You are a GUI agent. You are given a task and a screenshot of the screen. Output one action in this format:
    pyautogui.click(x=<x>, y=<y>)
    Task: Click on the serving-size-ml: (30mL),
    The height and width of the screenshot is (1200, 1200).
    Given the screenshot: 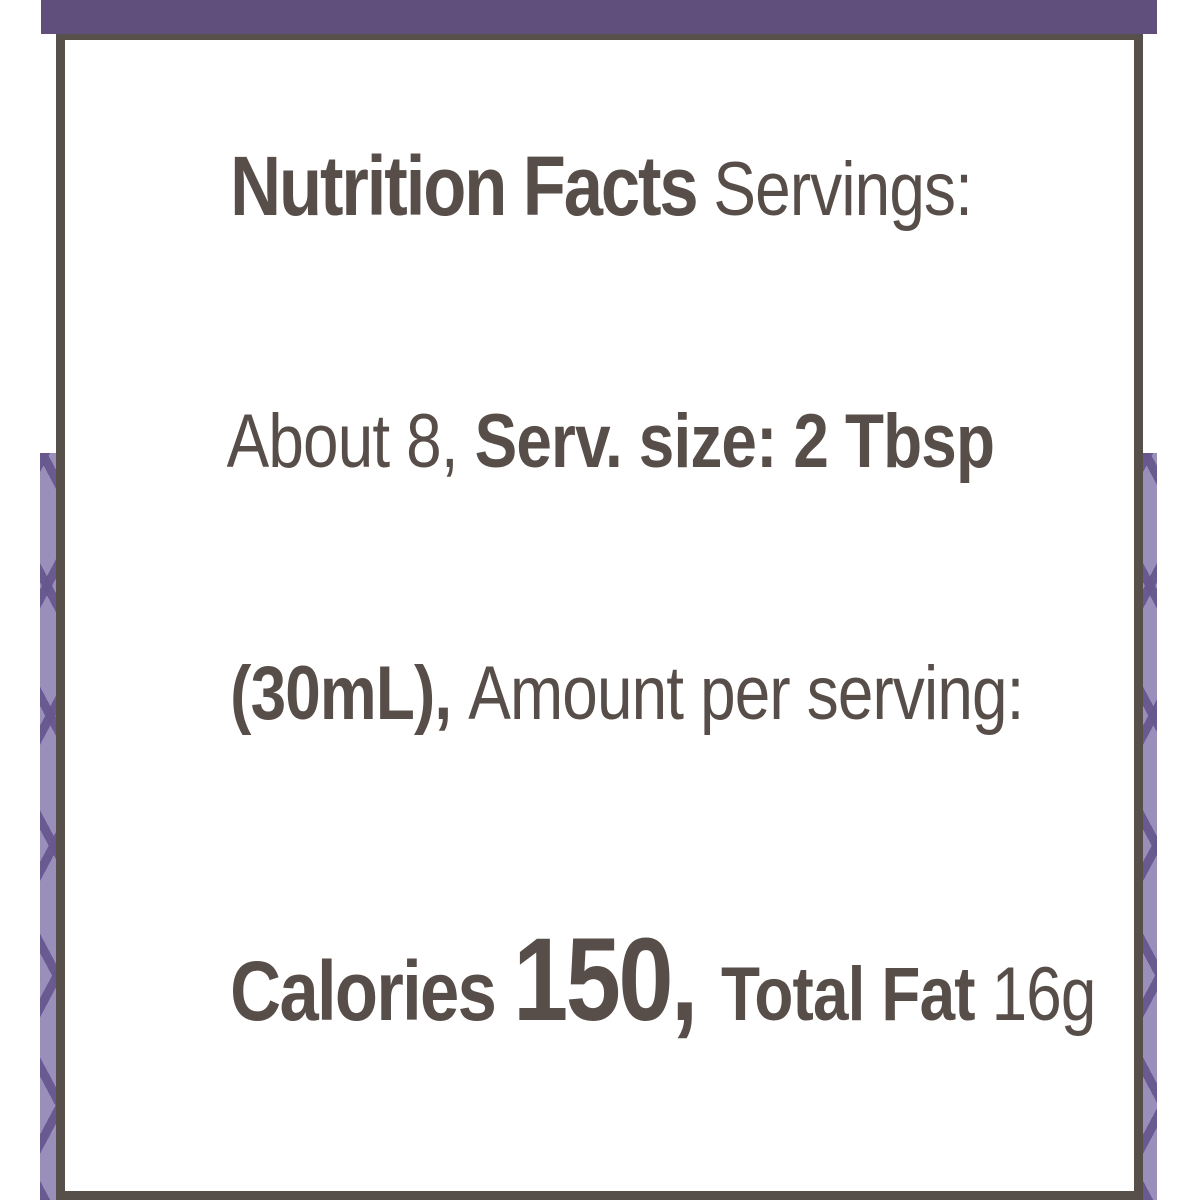 What is the action you would take?
    pyautogui.click(x=349, y=693)
    